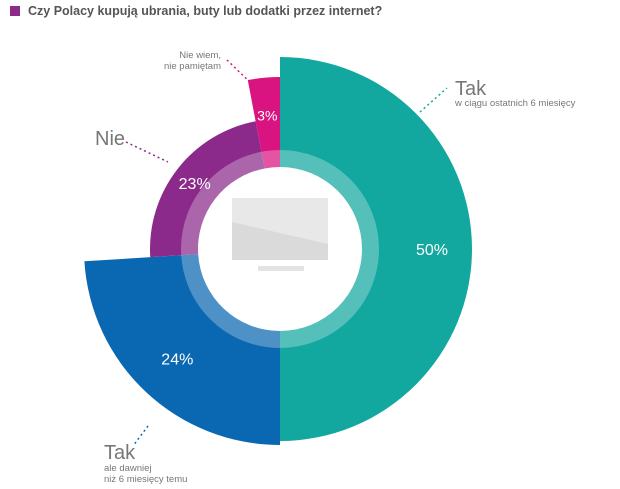 This screenshot has height=489, width=620. Describe the element at coordinates (192, 66) in the screenshot. I see `label-nie-wiem-line2: nie pamiętam` at that location.